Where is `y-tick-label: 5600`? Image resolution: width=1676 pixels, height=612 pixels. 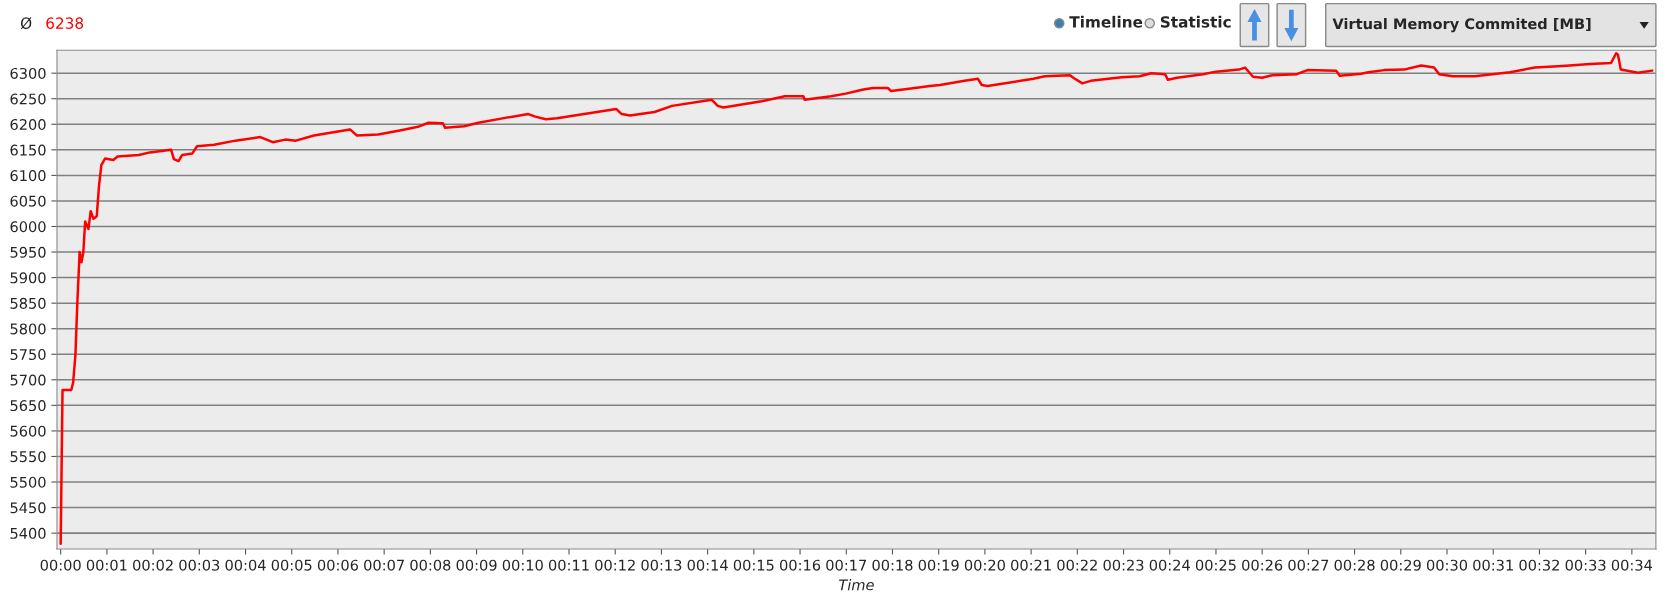 y-tick-label: 5600 is located at coordinates (28, 431).